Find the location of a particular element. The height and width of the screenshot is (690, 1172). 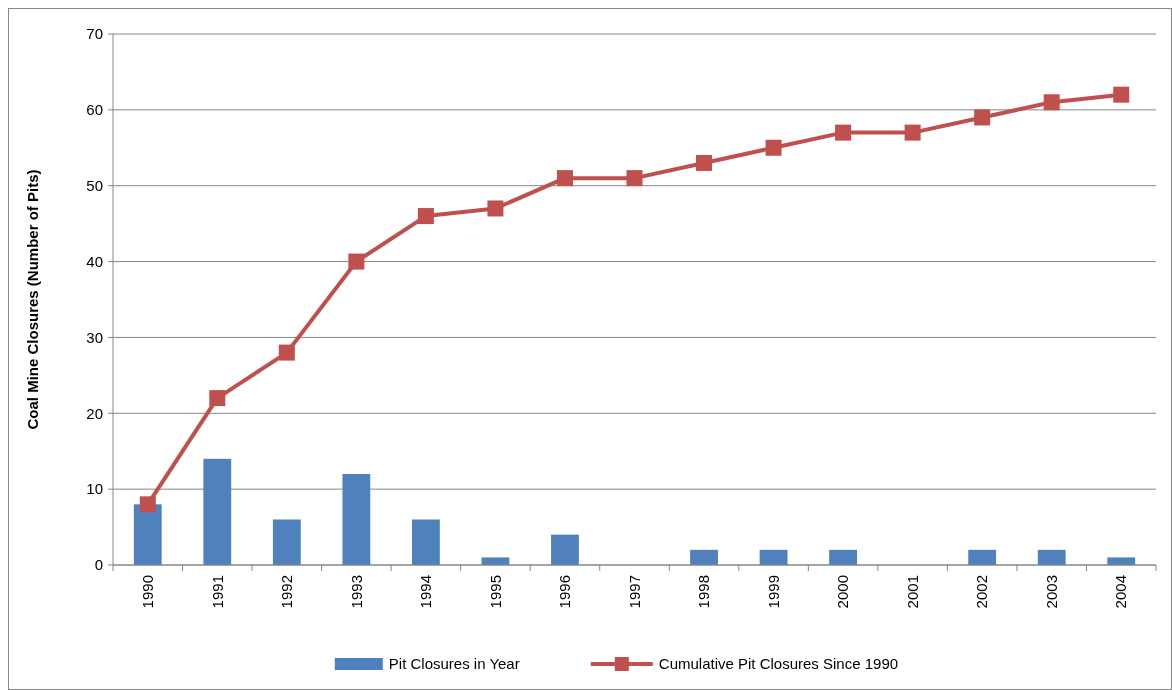

x-tick-label: 2003 is located at coordinates (1051, 592).